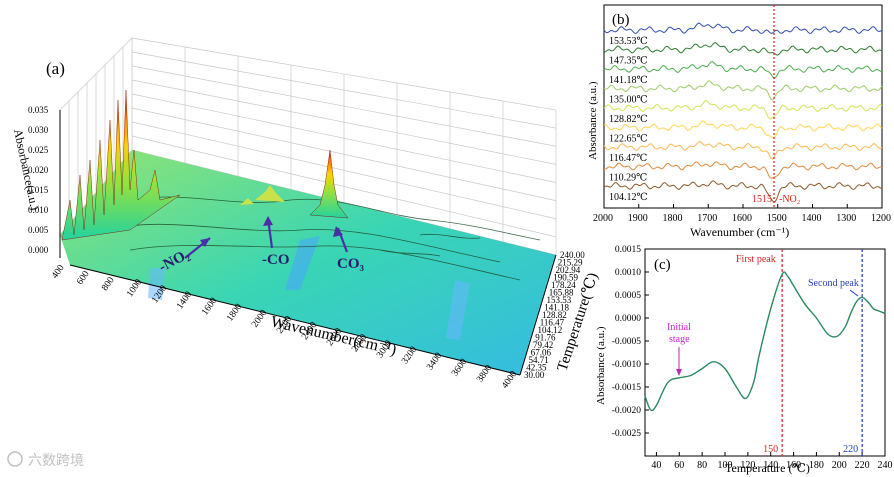 The width and height of the screenshot is (894, 477). I want to click on panel-c-y-tick: -0.0015, so click(627, 388).